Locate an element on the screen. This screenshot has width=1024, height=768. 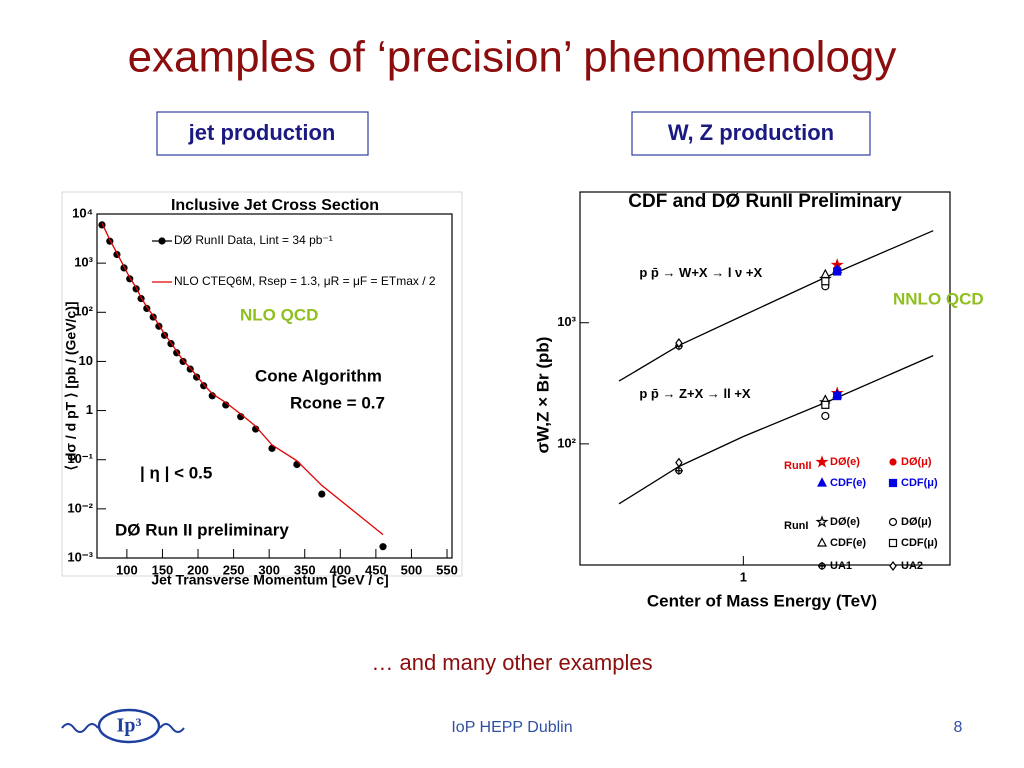
annotation: Cone Algorithm is located at coordinates (318, 375).